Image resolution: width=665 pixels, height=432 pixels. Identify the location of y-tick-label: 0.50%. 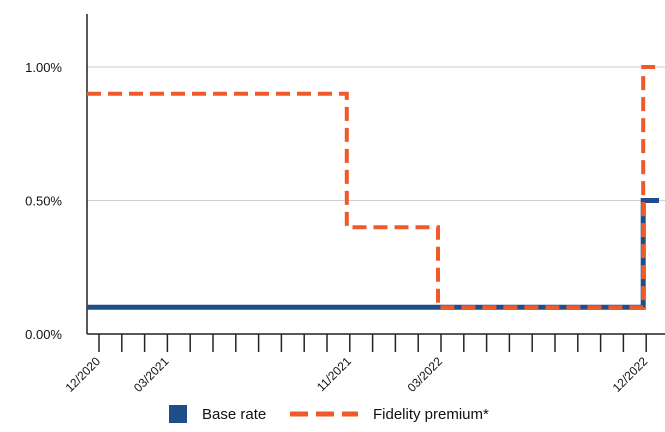
(43, 201).